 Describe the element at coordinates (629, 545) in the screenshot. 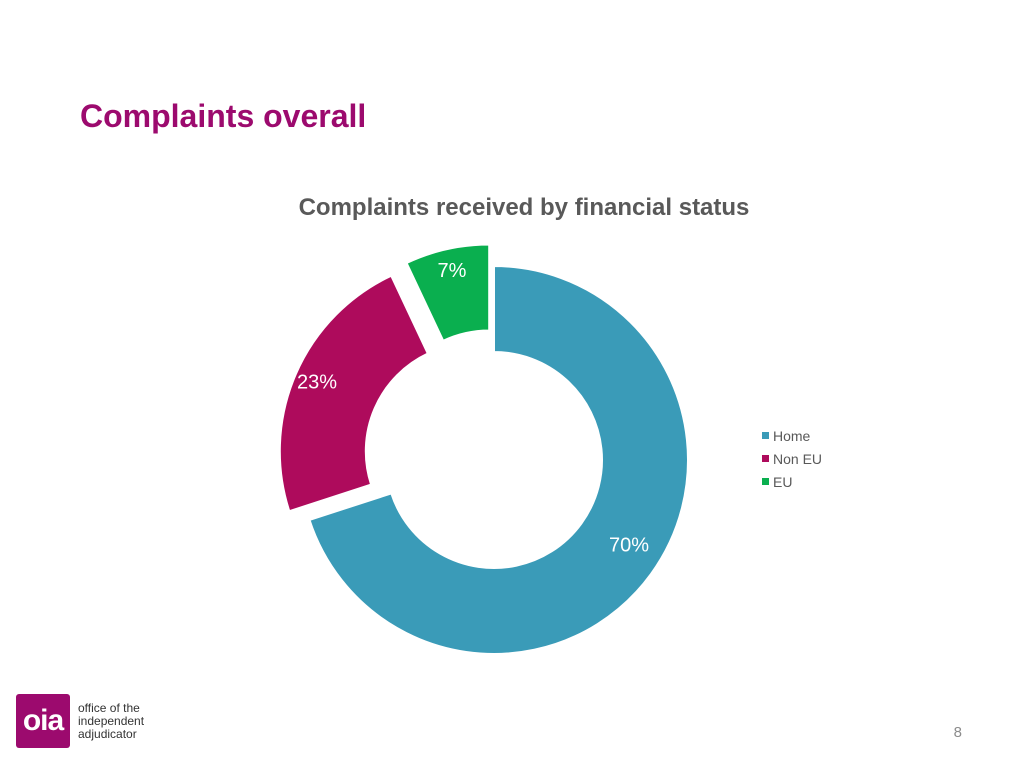

I see `data-label-home: 70%` at that location.